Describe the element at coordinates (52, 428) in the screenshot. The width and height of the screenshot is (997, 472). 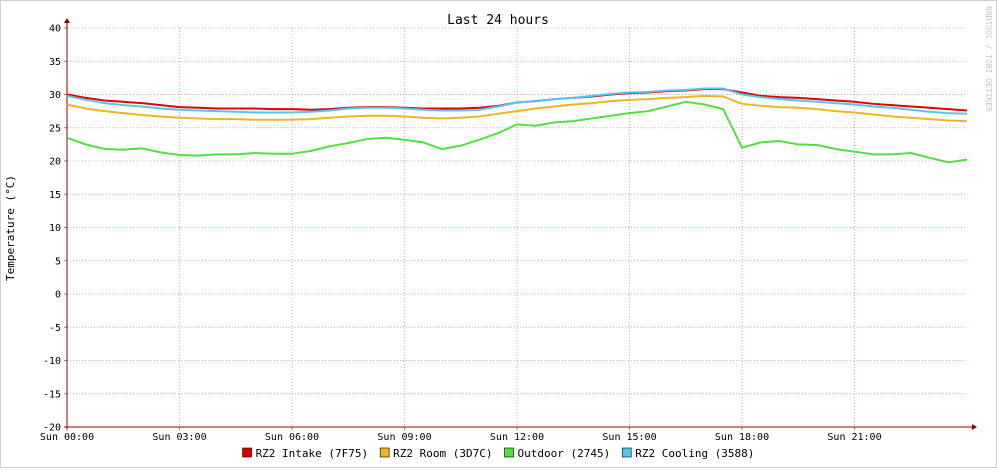
I see `y-tick-label: -20` at that location.